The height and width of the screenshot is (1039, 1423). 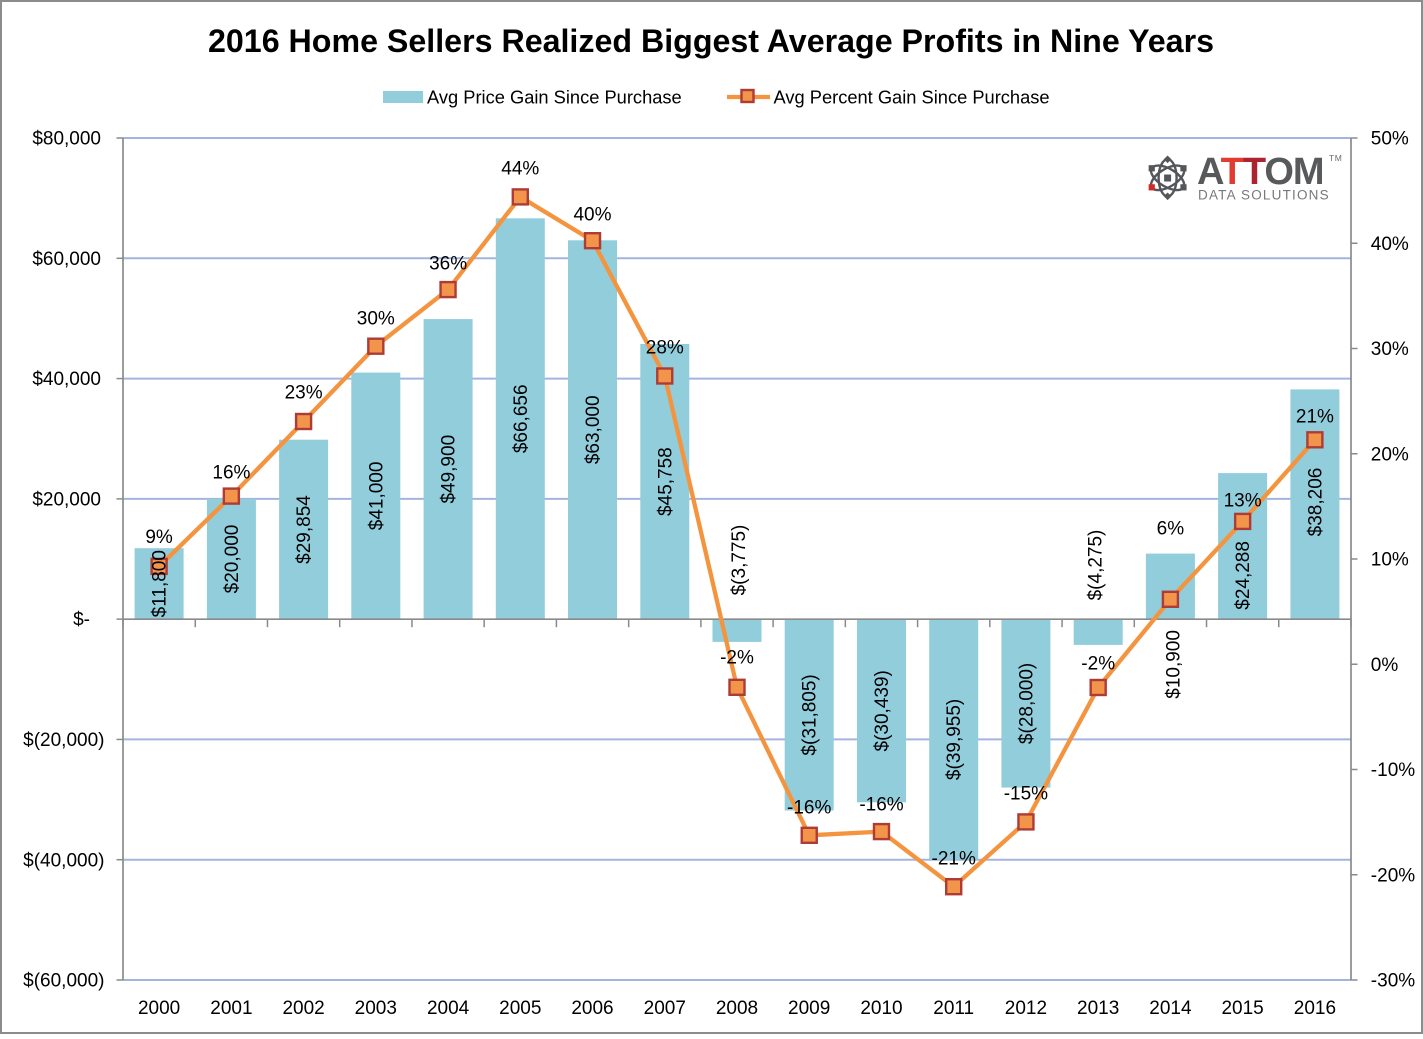 I want to click on svg-text: 2015, so click(x=1242, y=1008).